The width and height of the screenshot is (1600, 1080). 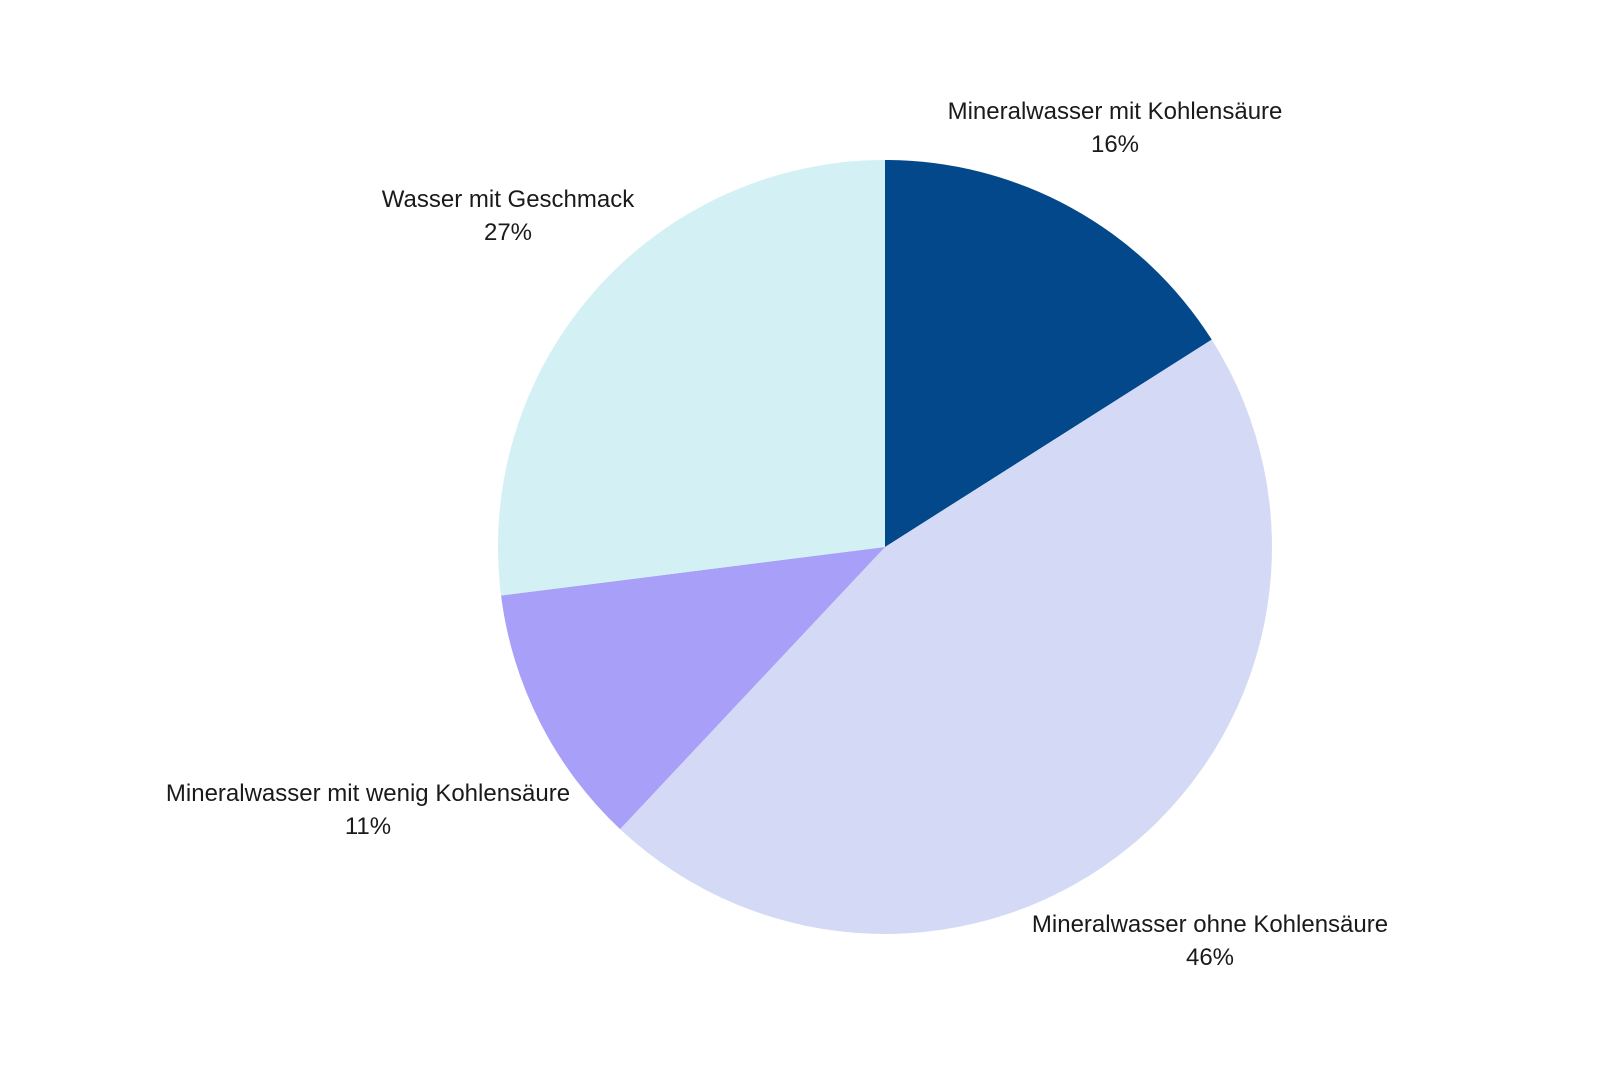 What do you see at coordinates (1115, 111) in the screenshot?
I see `slice-label: Mineralwasser mit Kohlensäure` at bounding box center [1115, 111].